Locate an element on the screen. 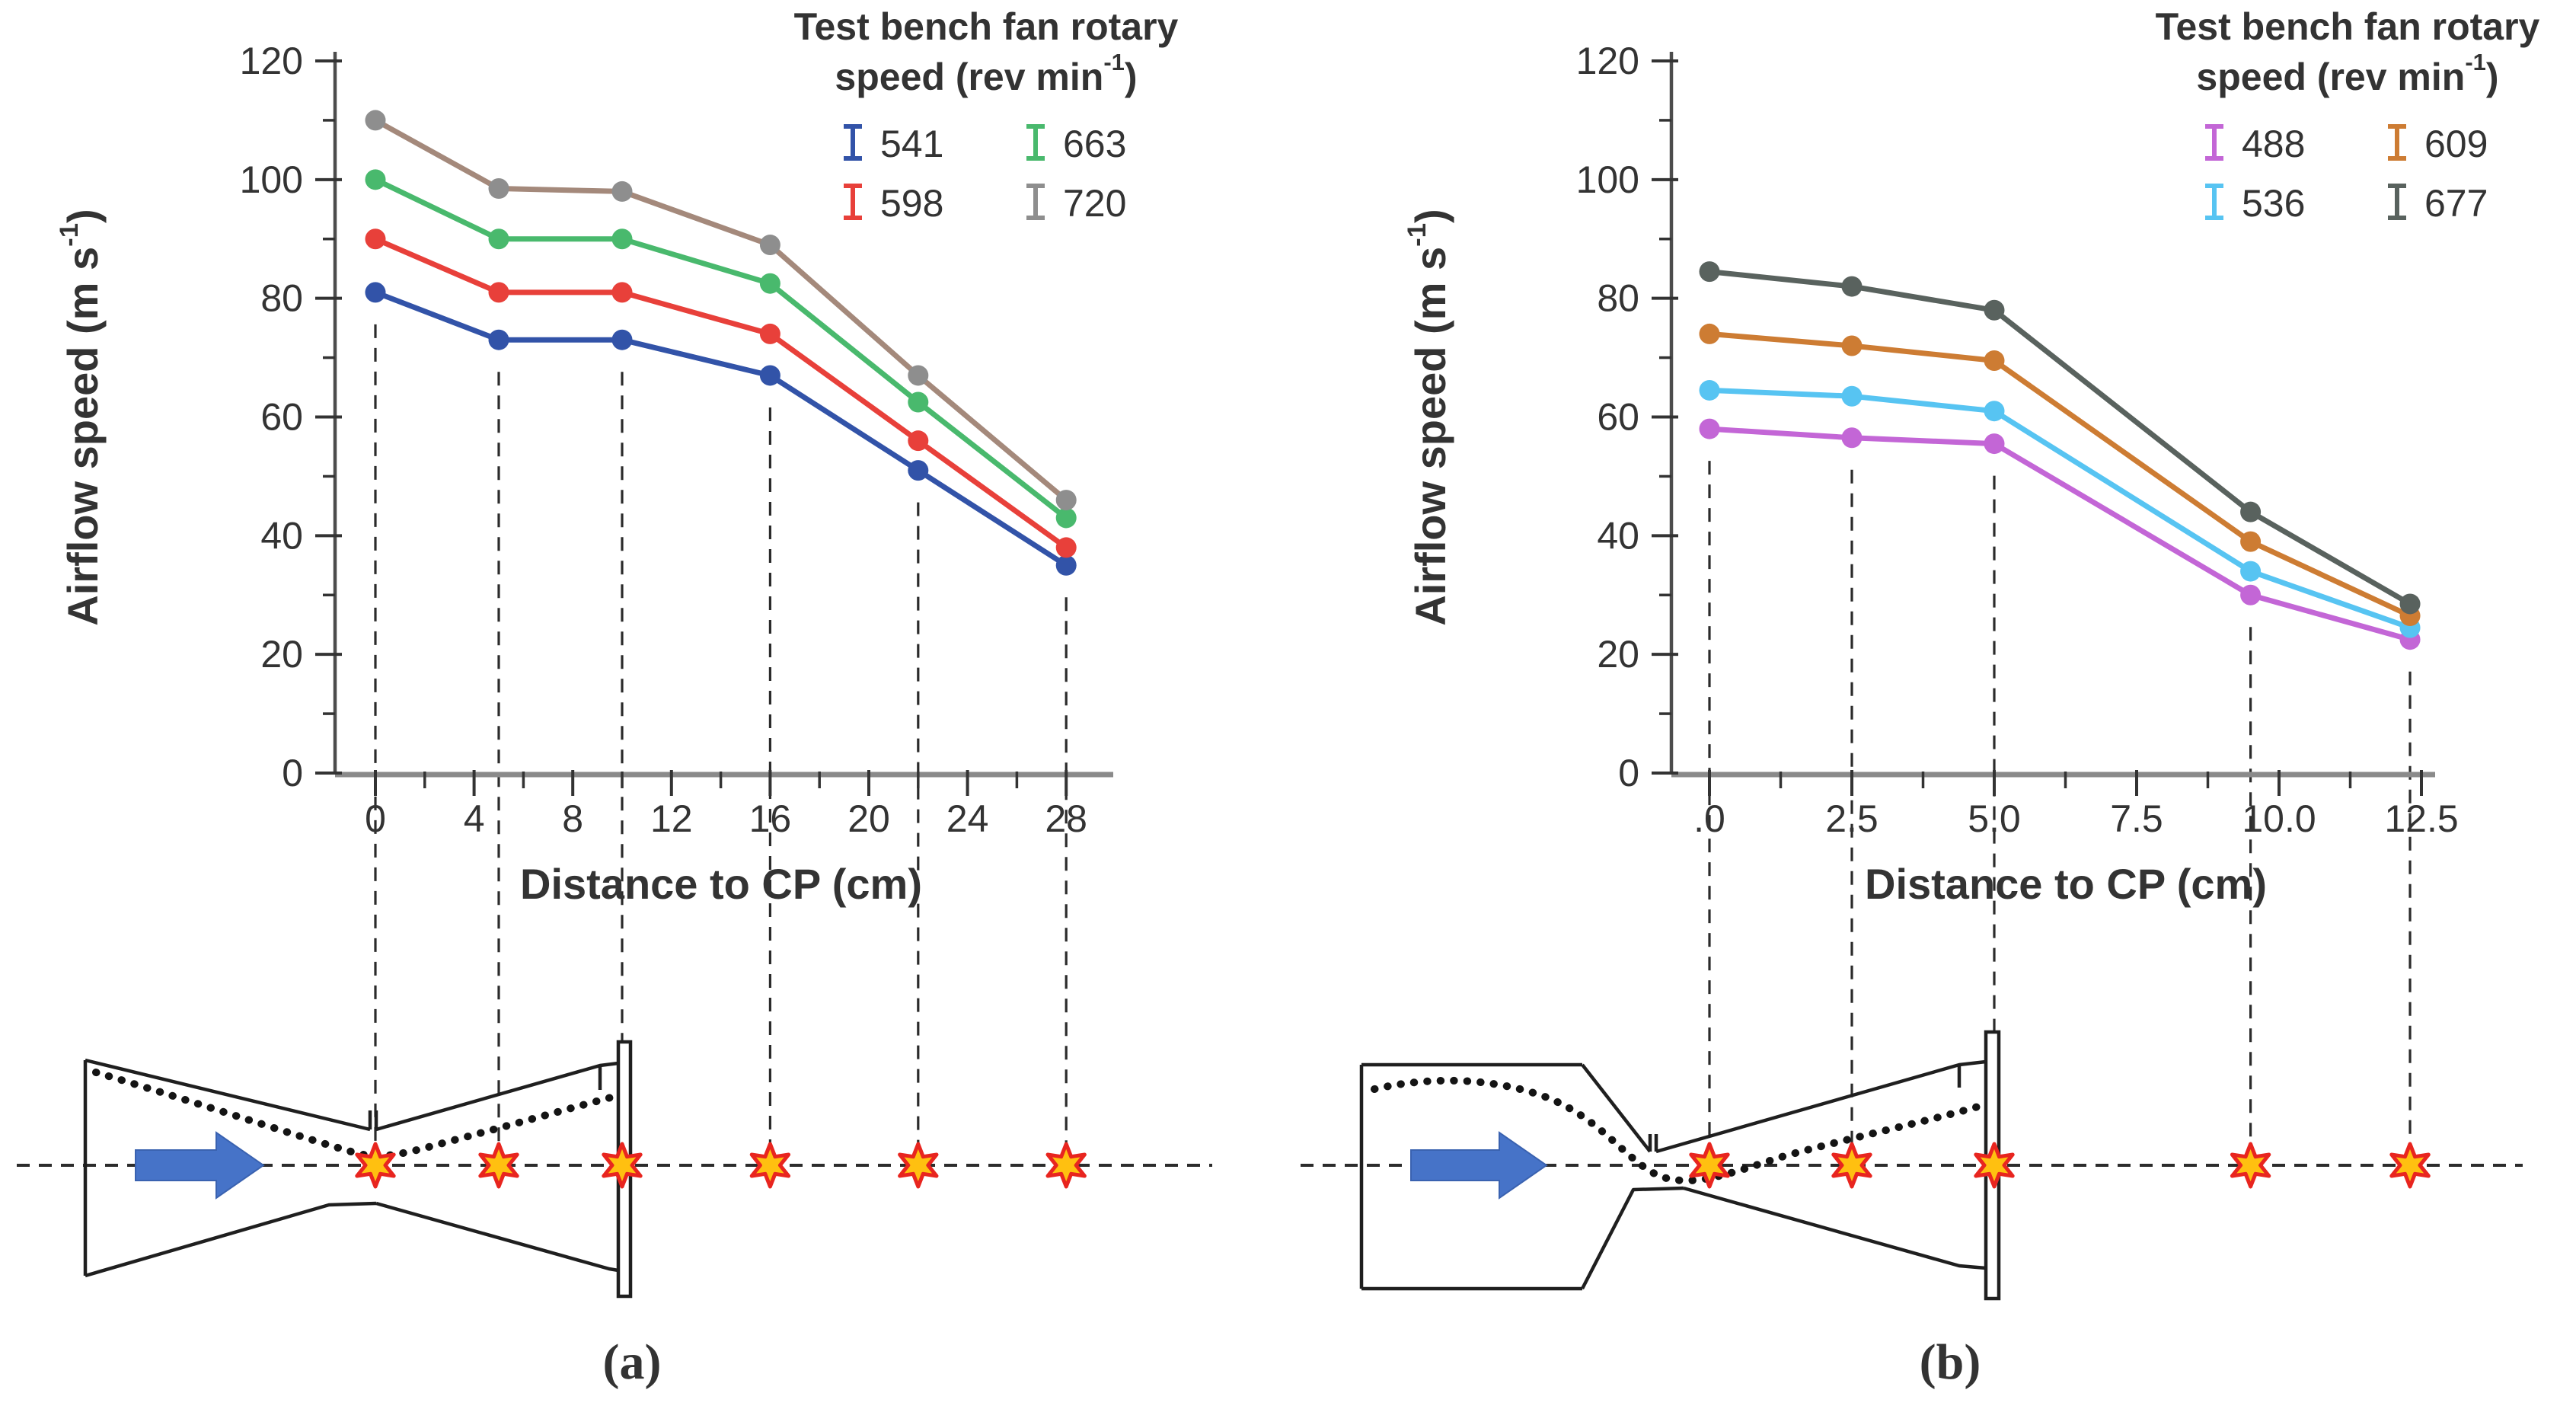 The image size is (2576, 1409). legend-entry-label: 536 is located at coordinates (2273, 204).